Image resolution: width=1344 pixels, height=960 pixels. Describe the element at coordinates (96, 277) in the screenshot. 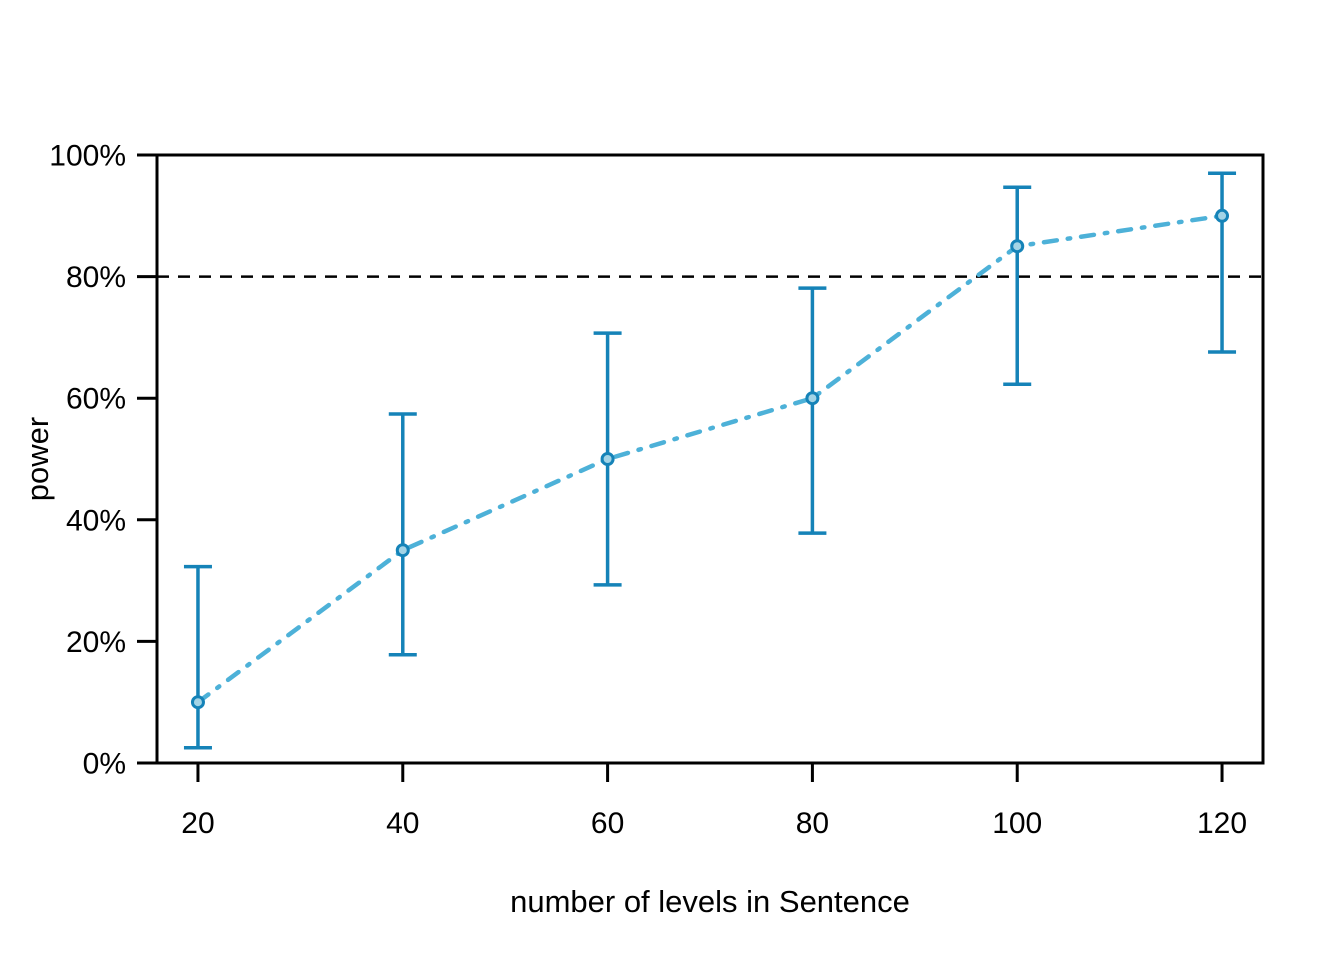

I see `y-axis-tick-label: 80%` at that location.